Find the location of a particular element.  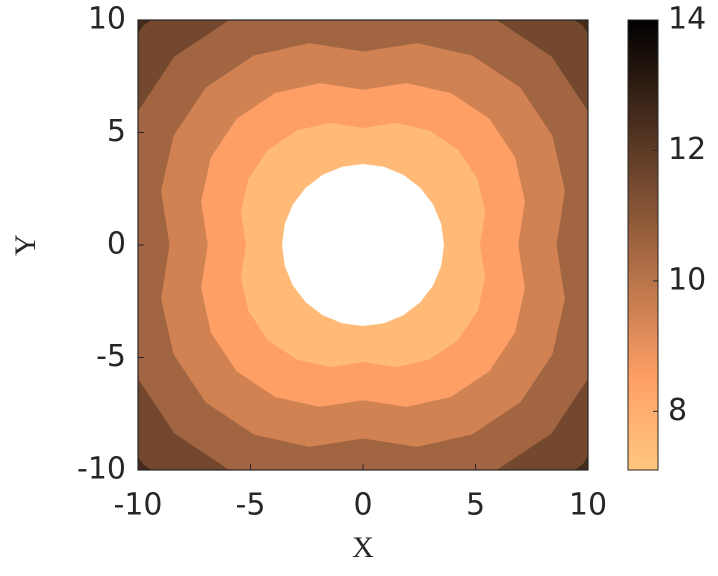

x-tick-label: -5 is located at coordinates (251, 505).